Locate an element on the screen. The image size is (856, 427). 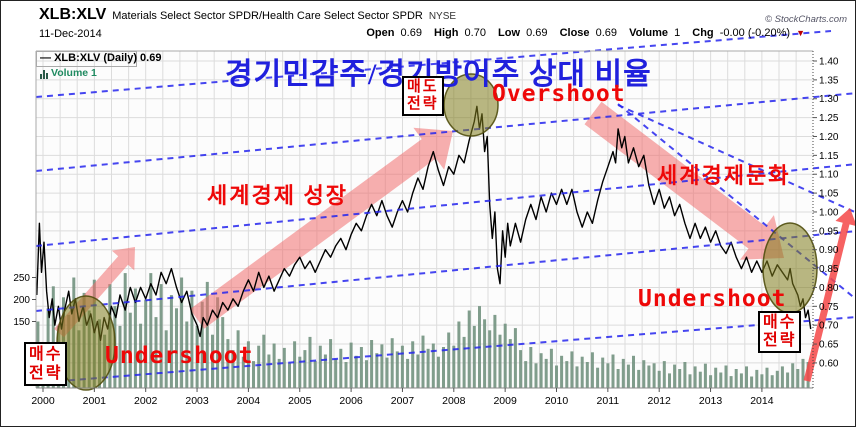
sell-strategy-line2: 전략 is located at coordinates (423, 104).